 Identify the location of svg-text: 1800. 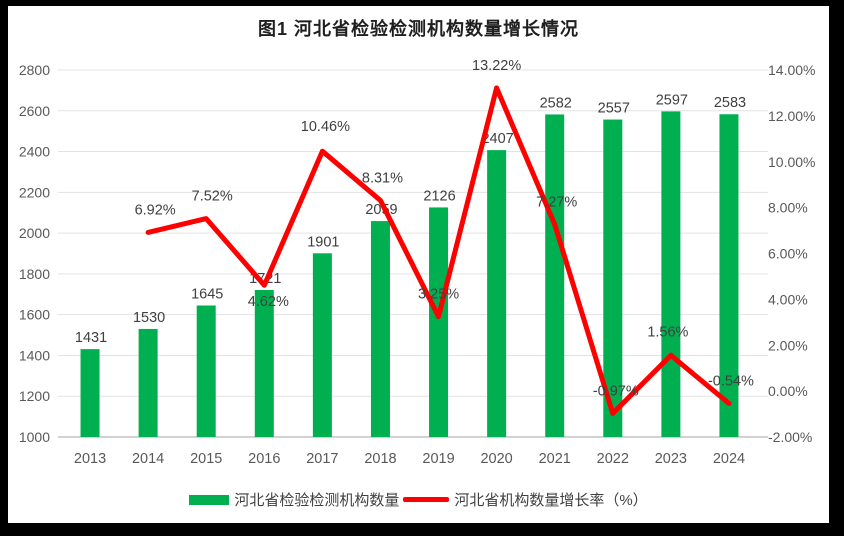
(34, 274).